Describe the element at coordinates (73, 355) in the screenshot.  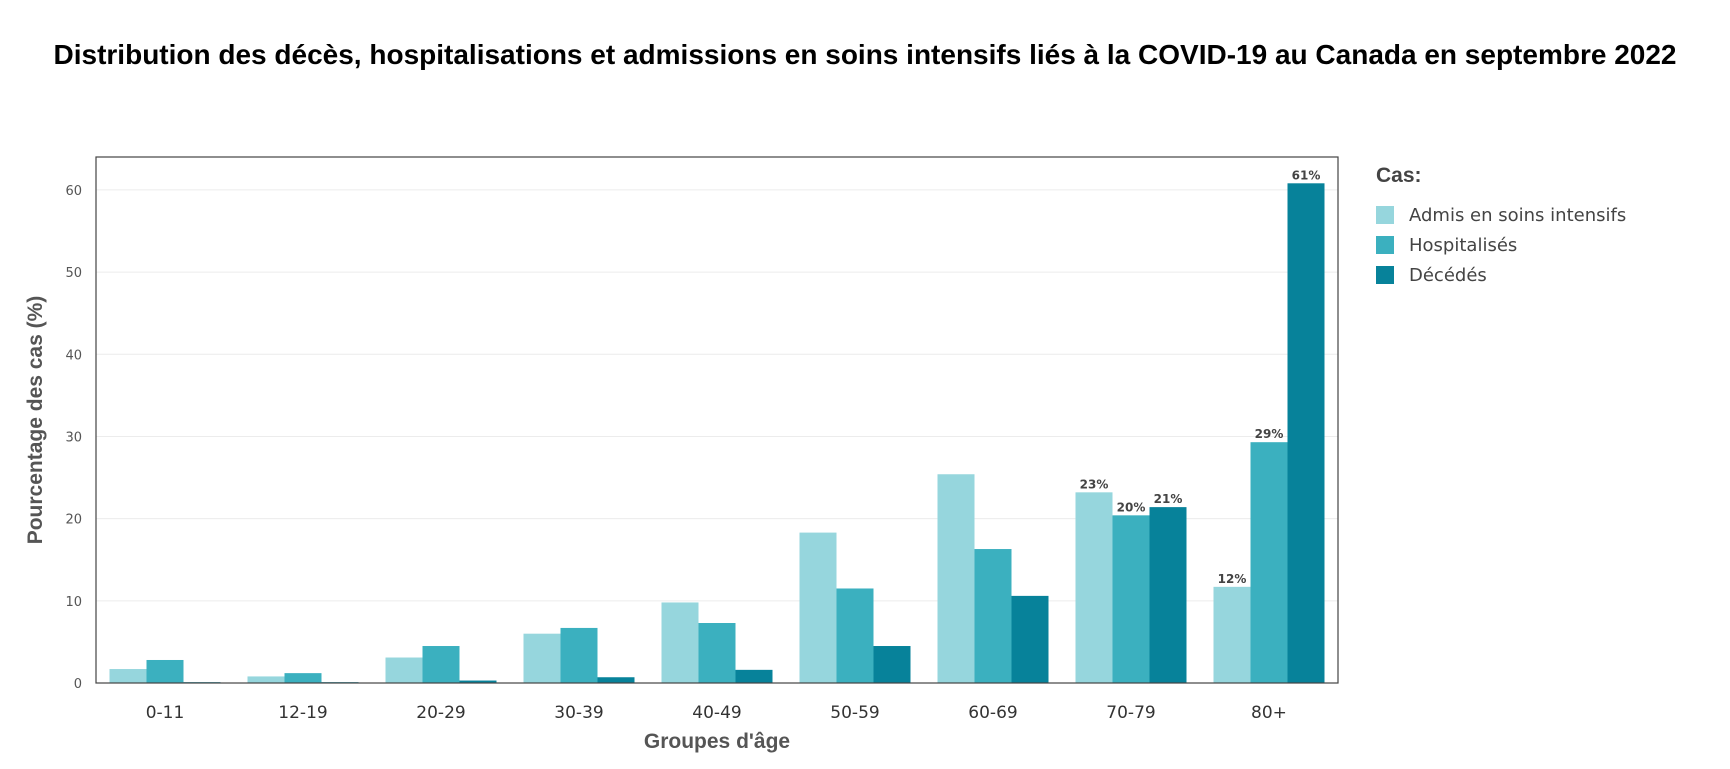
I see `y-tick-label: 40` at that location.